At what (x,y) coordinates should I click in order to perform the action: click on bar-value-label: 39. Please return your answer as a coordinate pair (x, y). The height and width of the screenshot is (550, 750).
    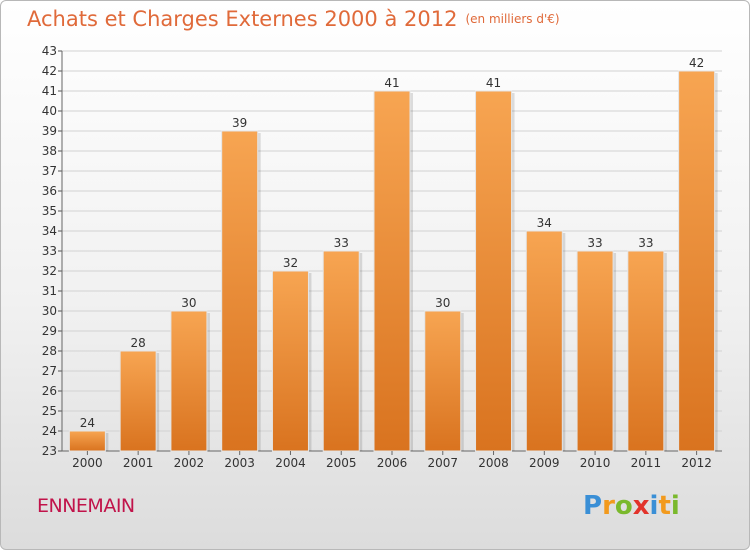
    Looking at the image, I should click on (239, 123).